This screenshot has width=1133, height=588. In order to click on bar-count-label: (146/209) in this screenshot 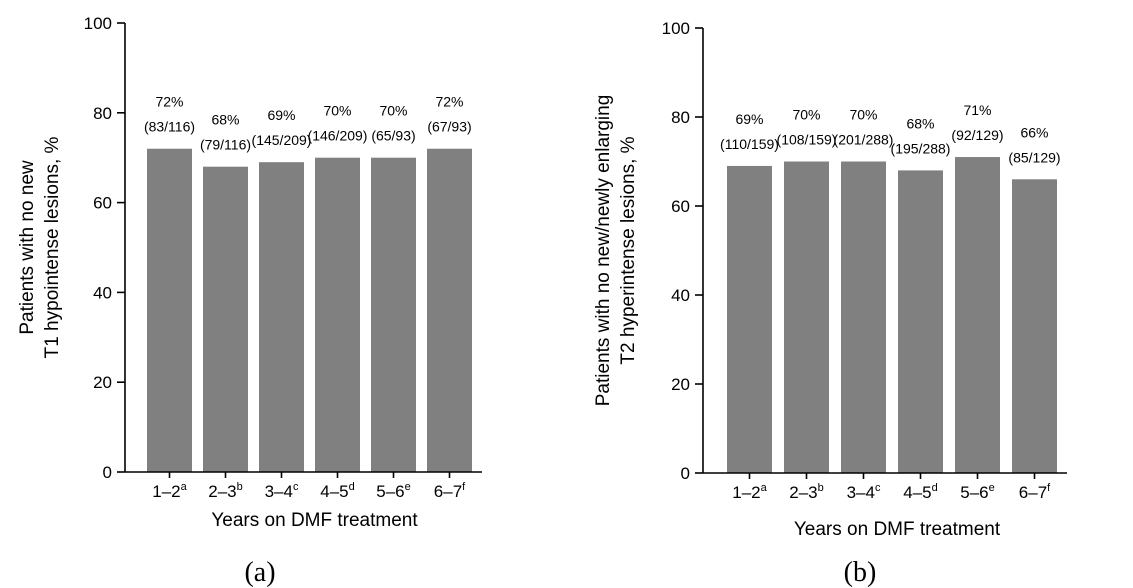, I will do `click(338, 136)`.